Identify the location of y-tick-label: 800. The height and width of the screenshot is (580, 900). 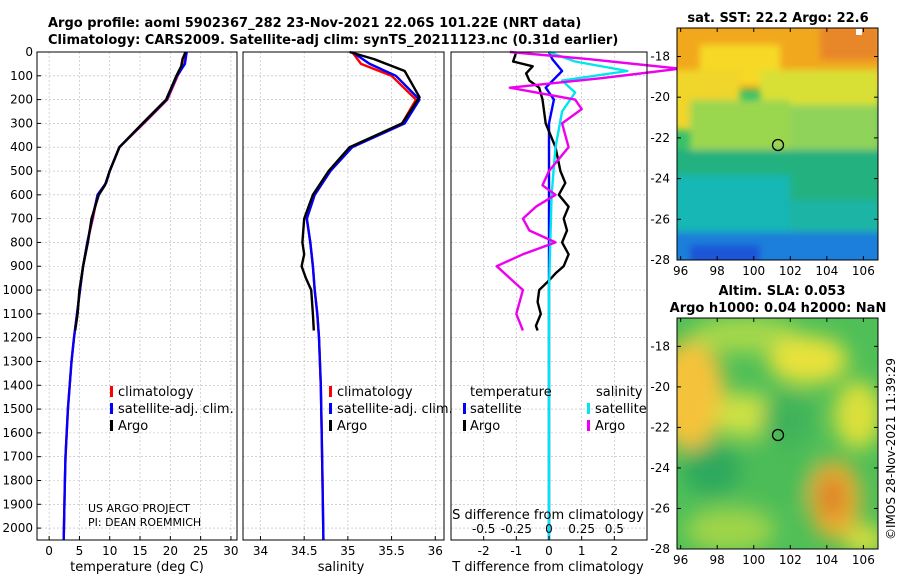
(21, 242).